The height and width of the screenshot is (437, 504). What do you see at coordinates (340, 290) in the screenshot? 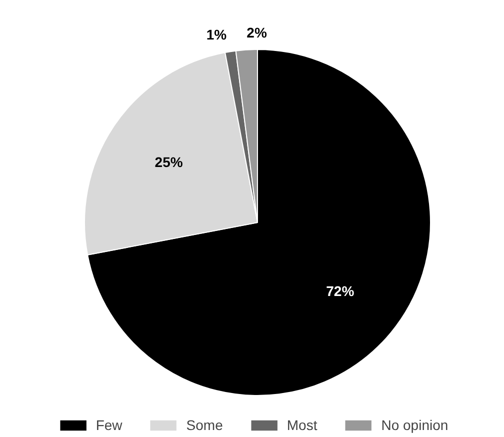
I see `data-label: 72%` at bounding box center [340, 290].